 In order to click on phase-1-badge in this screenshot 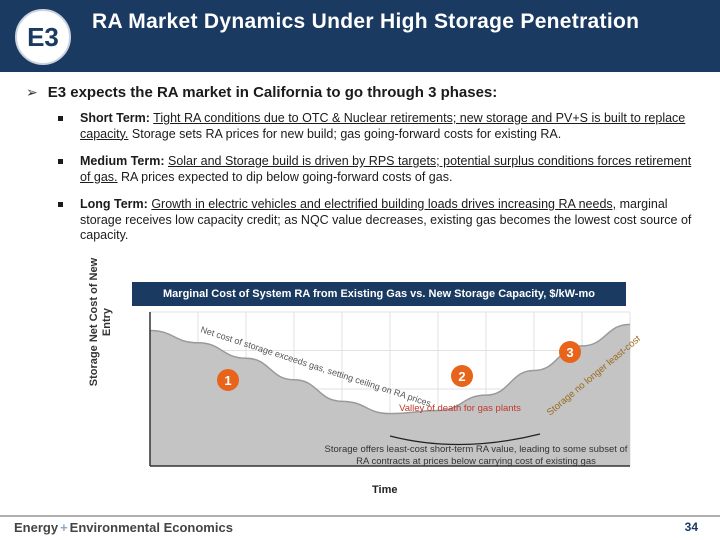, I will do `click(228, 380)`.